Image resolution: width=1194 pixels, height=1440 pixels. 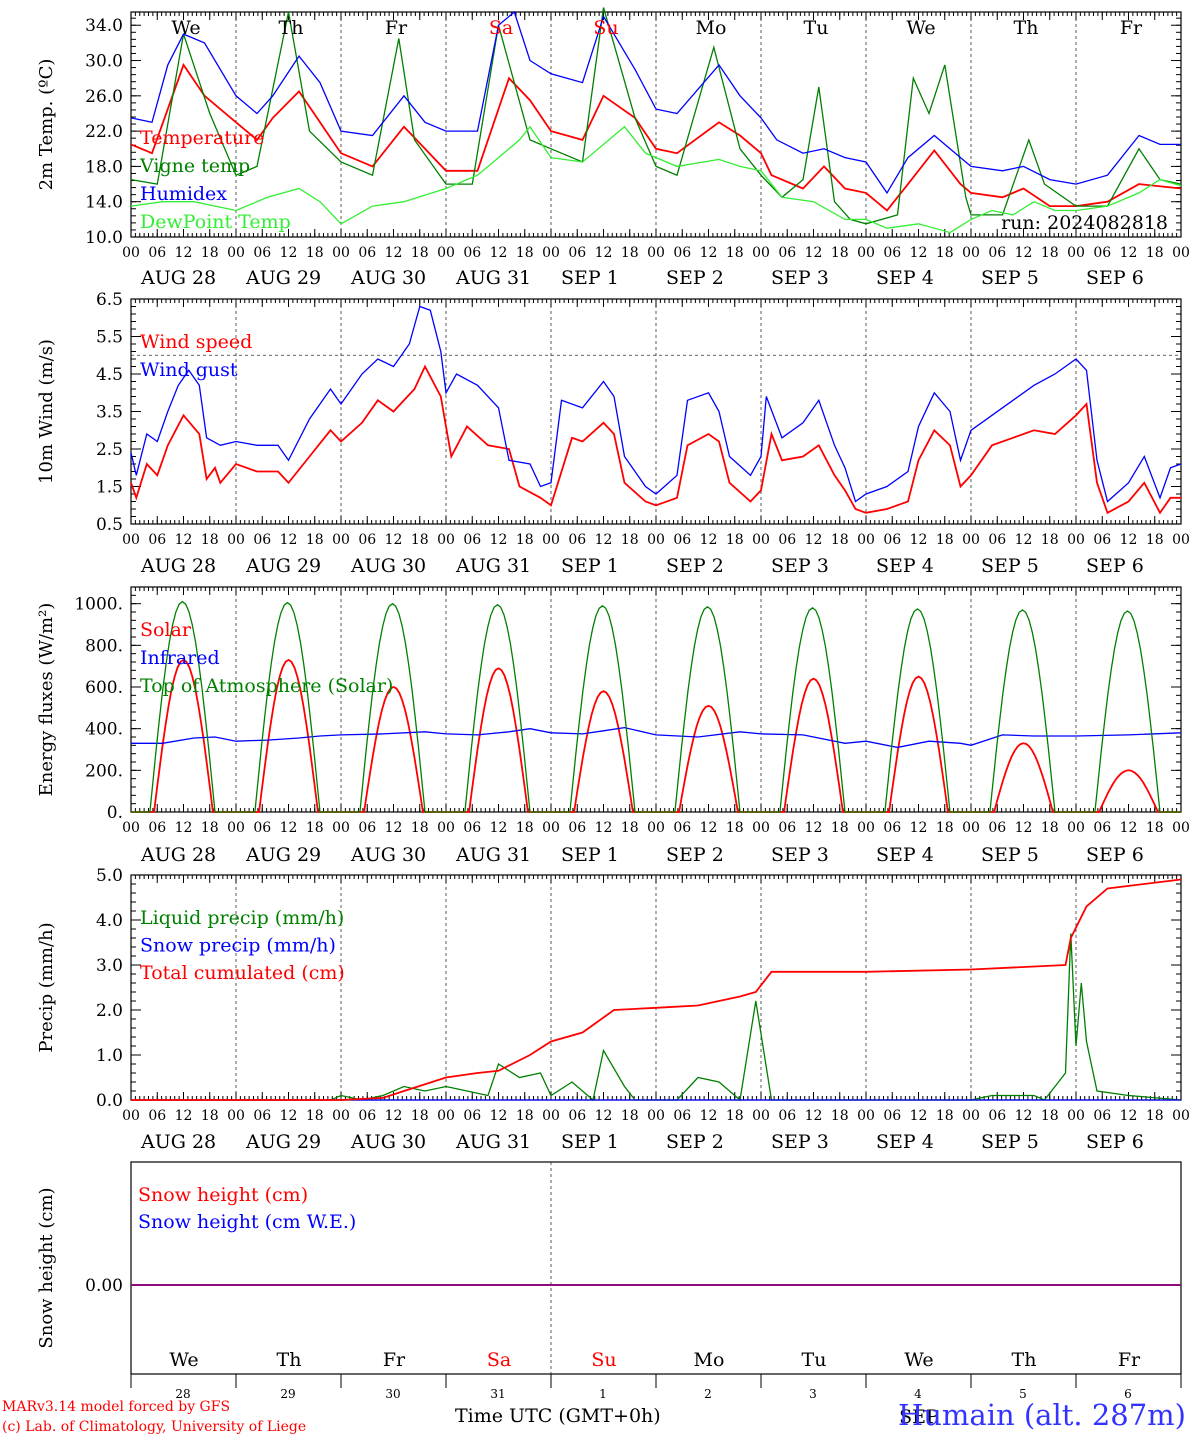 What do you see at coordinates (242, 918) in the screenshot?
I see `legend-entry: Liquid precip (mm/h)` at bounding box center [242, 918].